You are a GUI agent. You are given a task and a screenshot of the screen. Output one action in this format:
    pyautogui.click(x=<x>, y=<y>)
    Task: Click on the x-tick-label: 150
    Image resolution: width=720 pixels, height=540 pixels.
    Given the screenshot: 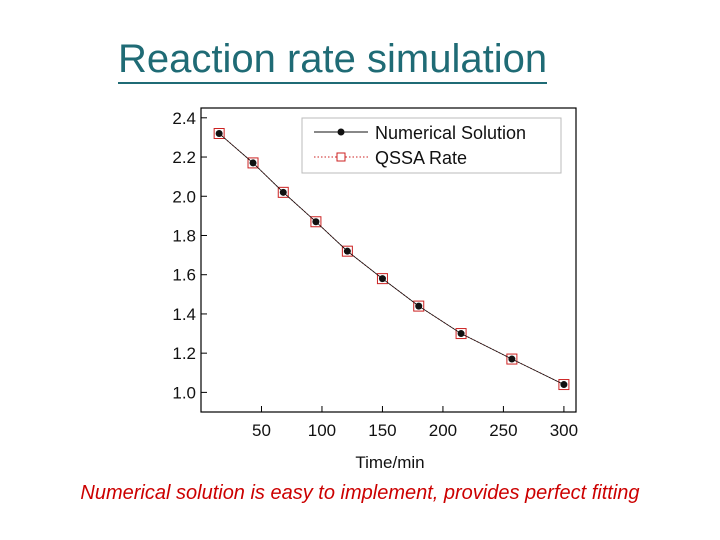 What is the action you would take?
    pyautogui.click(x=382, y=430)
    